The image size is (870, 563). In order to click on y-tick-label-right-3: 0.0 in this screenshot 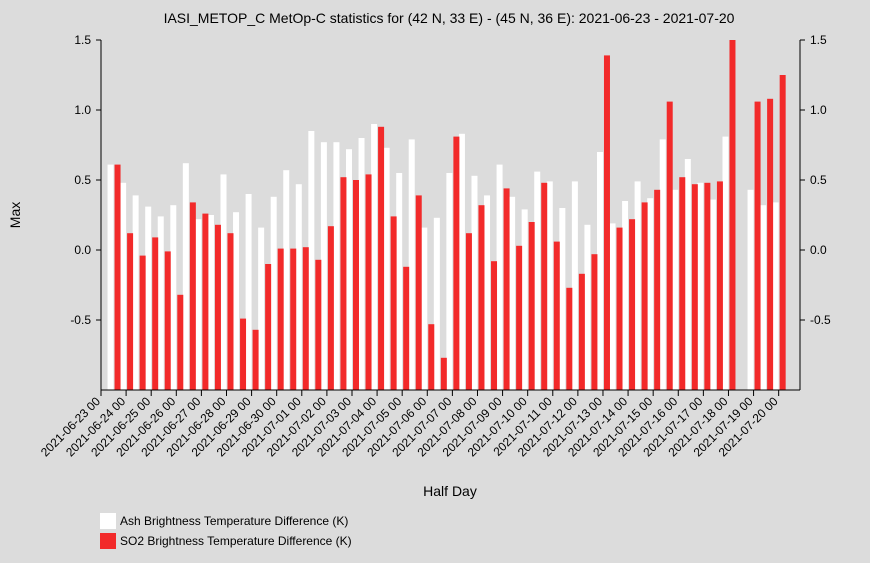, I will do `click(818, 250)`.